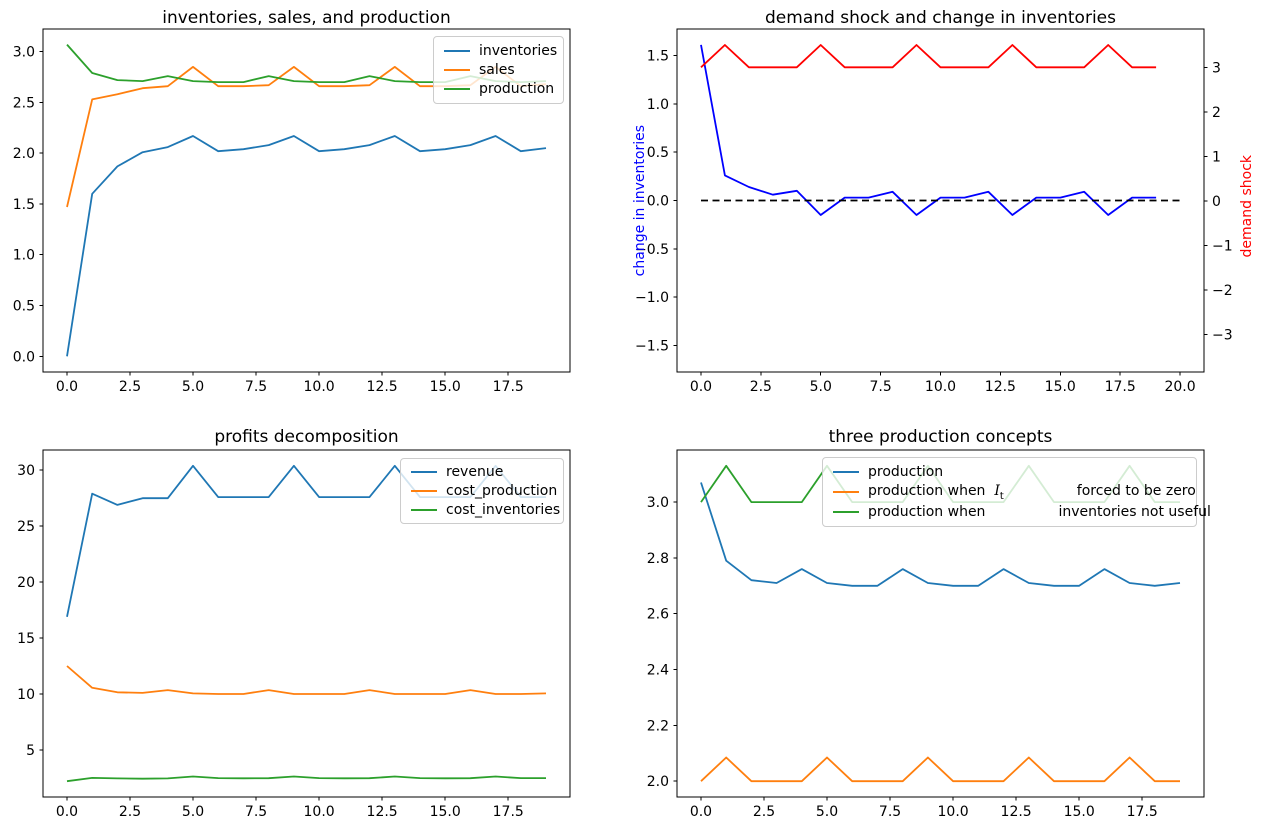 Image resolution: width=1264 pixels, height=834 pixels. I want to click on tick-label: 2.2, so click(658, 726).